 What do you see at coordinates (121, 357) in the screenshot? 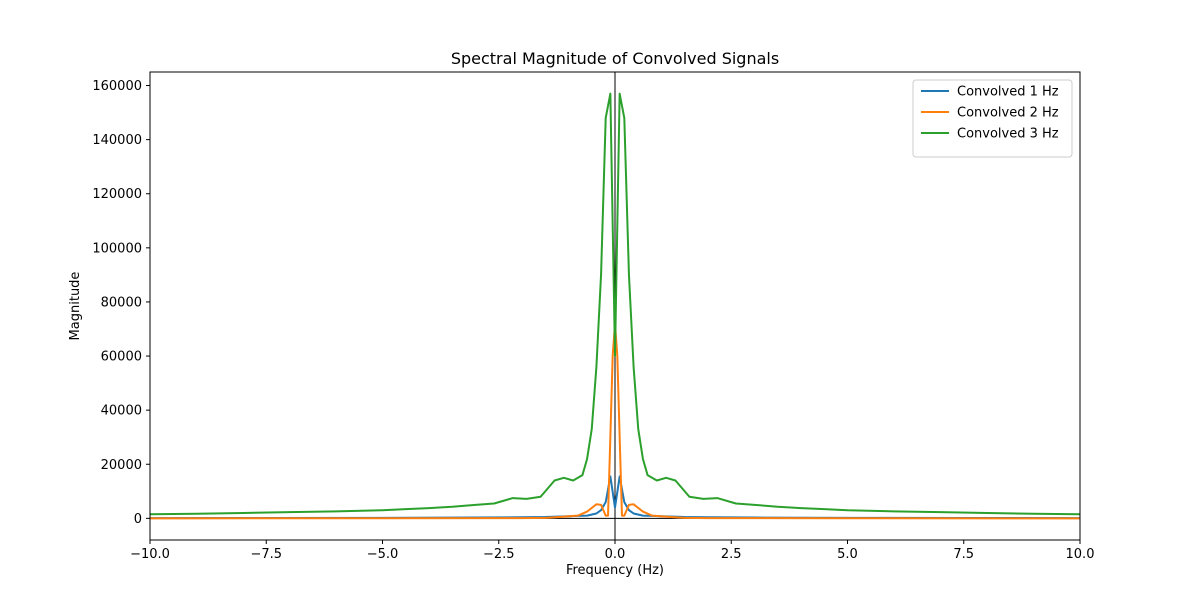
I see `y-tick-label: 60000` at bounding box center [121, 357].